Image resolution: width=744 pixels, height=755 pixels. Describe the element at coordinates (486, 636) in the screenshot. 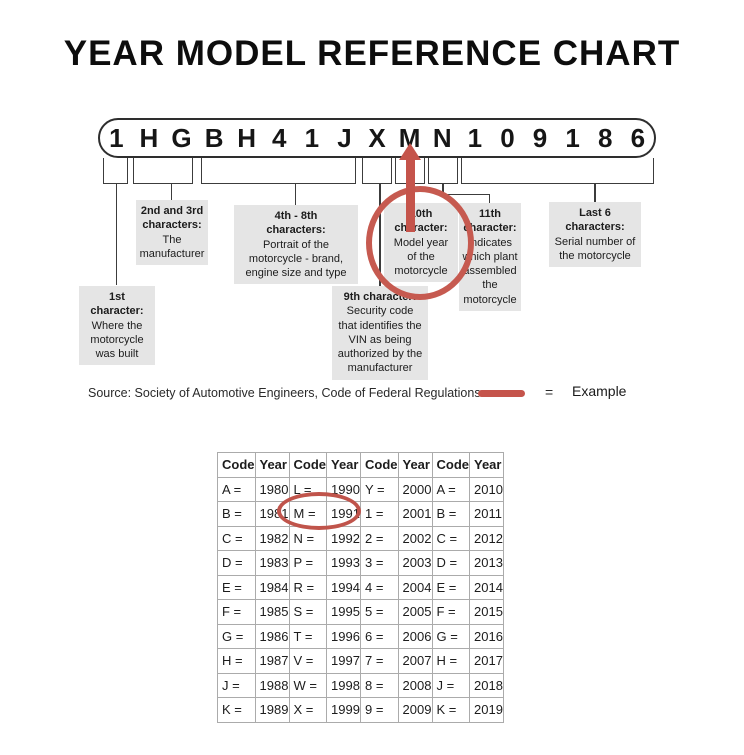

I see `year-cell: 2016` at that location.